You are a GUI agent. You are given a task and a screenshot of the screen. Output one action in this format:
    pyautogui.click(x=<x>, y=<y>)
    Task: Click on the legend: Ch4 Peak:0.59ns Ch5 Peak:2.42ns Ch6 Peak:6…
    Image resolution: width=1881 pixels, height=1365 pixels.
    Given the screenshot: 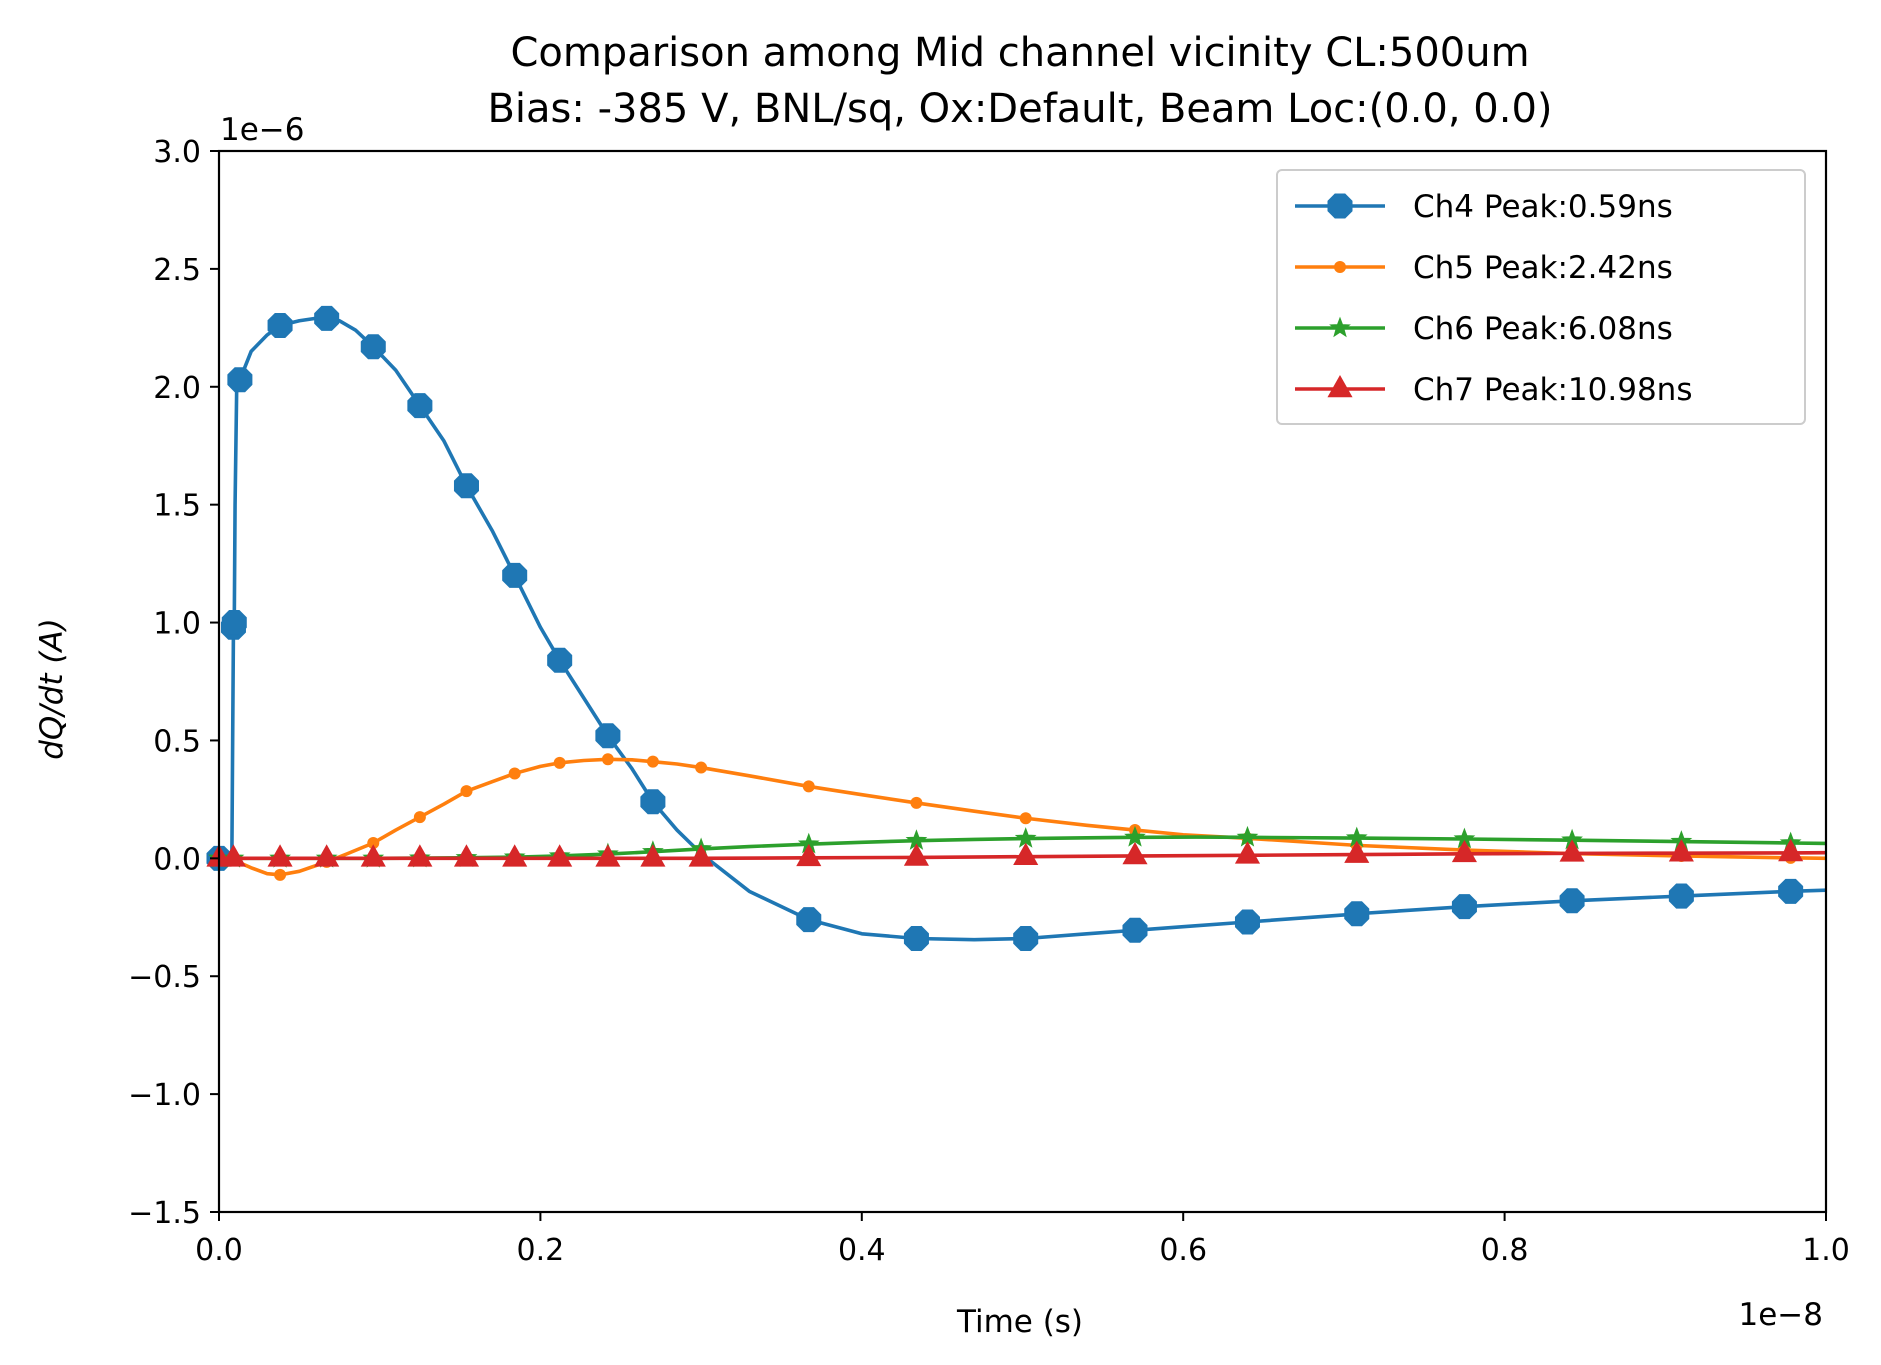 What is the action you would take?
    pyautogui.click(x=1541, y=297)
    